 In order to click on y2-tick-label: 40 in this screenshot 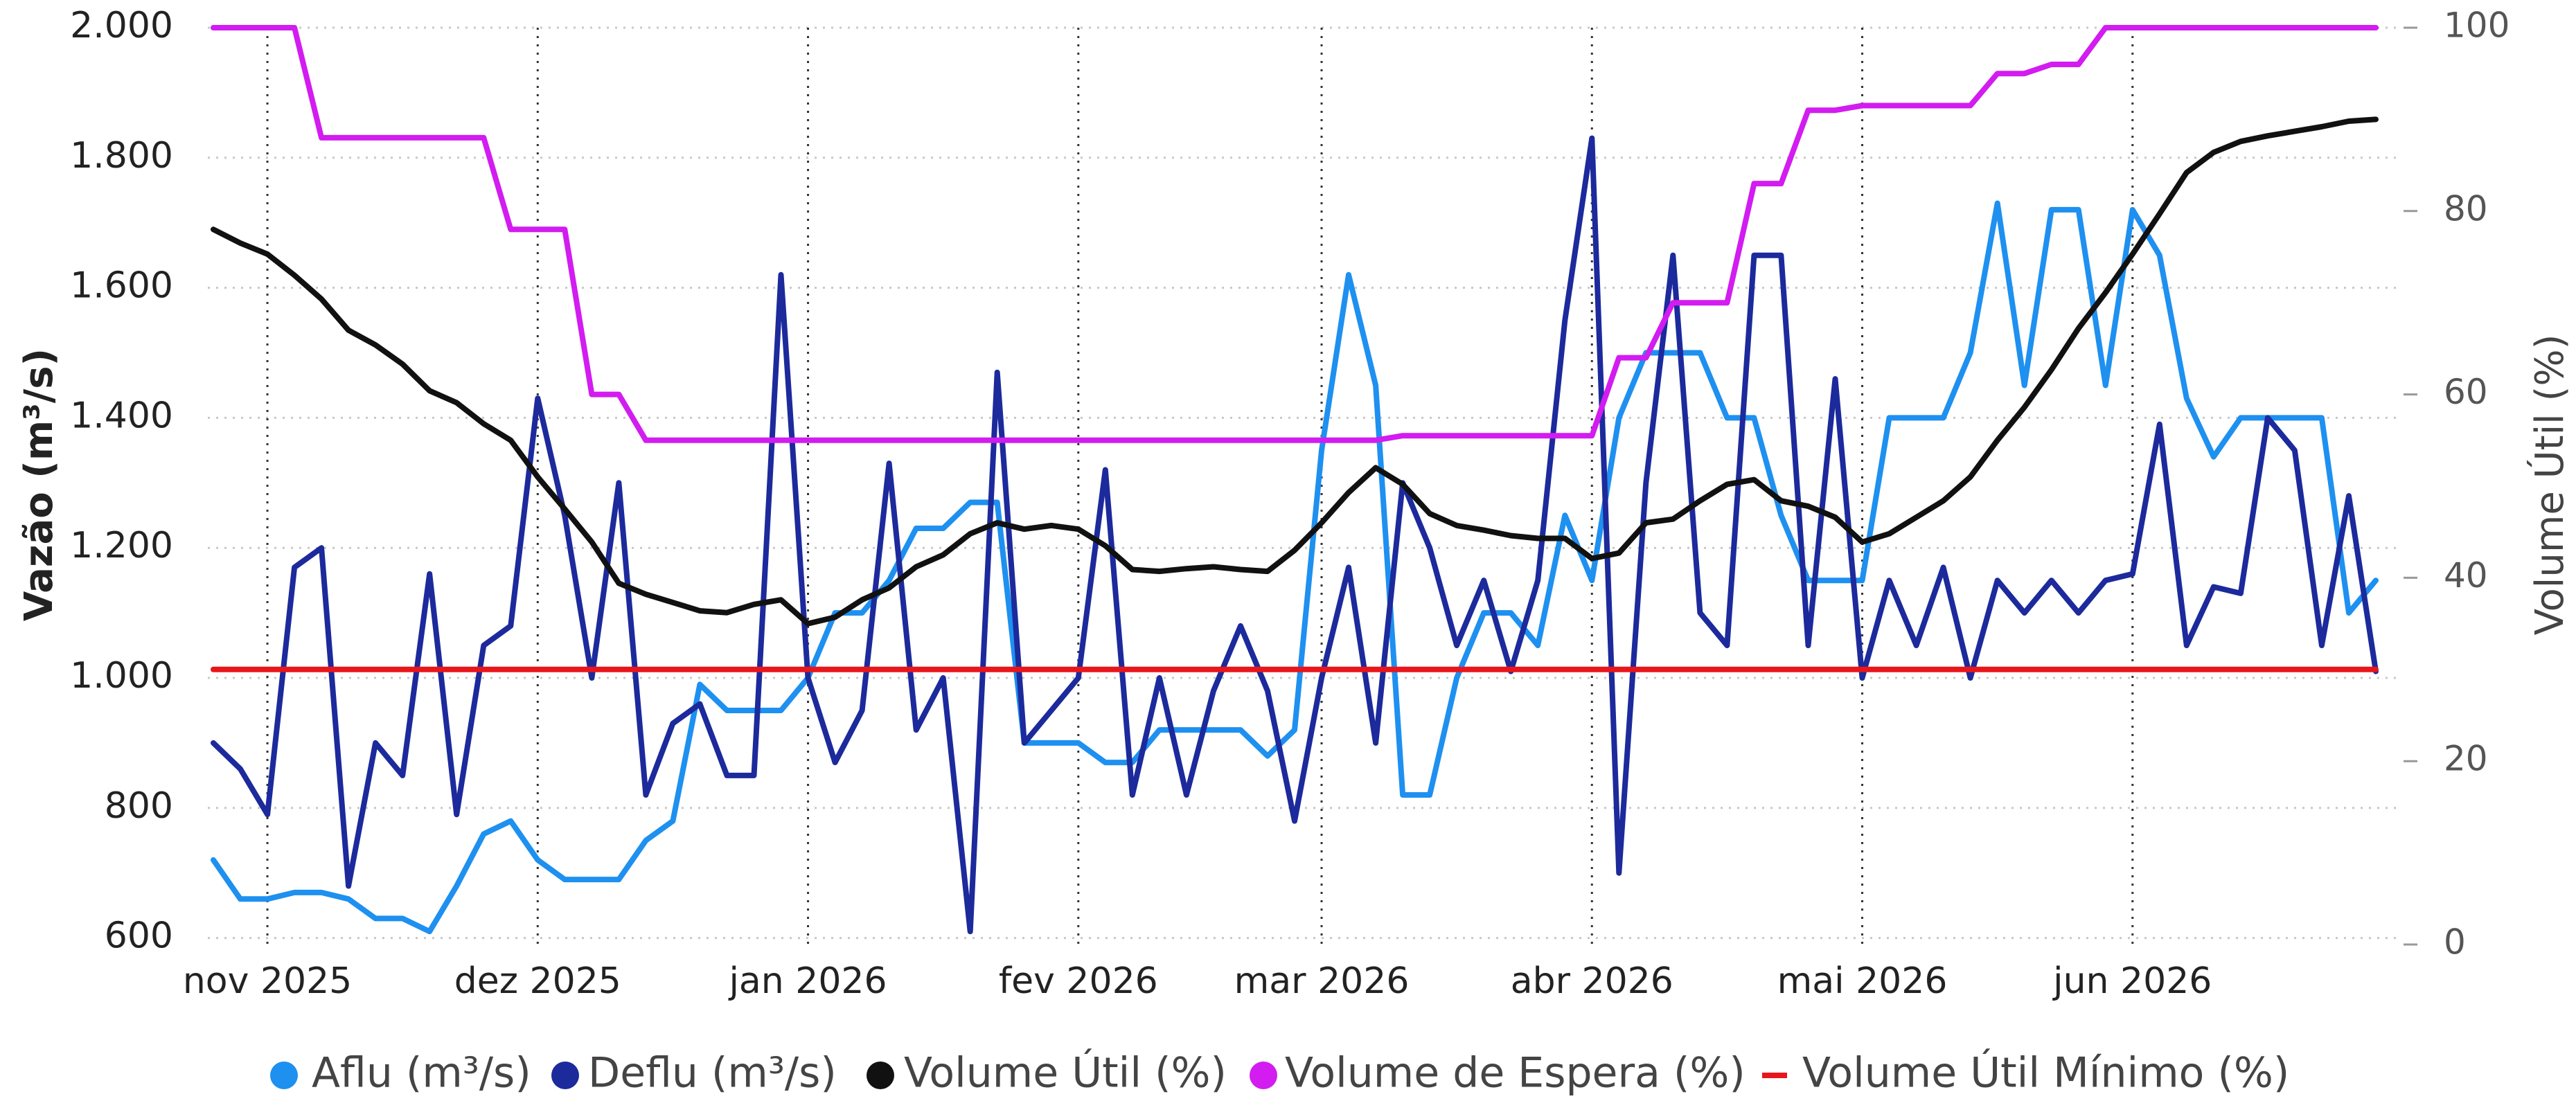, I will do `click(2466, 575)`.